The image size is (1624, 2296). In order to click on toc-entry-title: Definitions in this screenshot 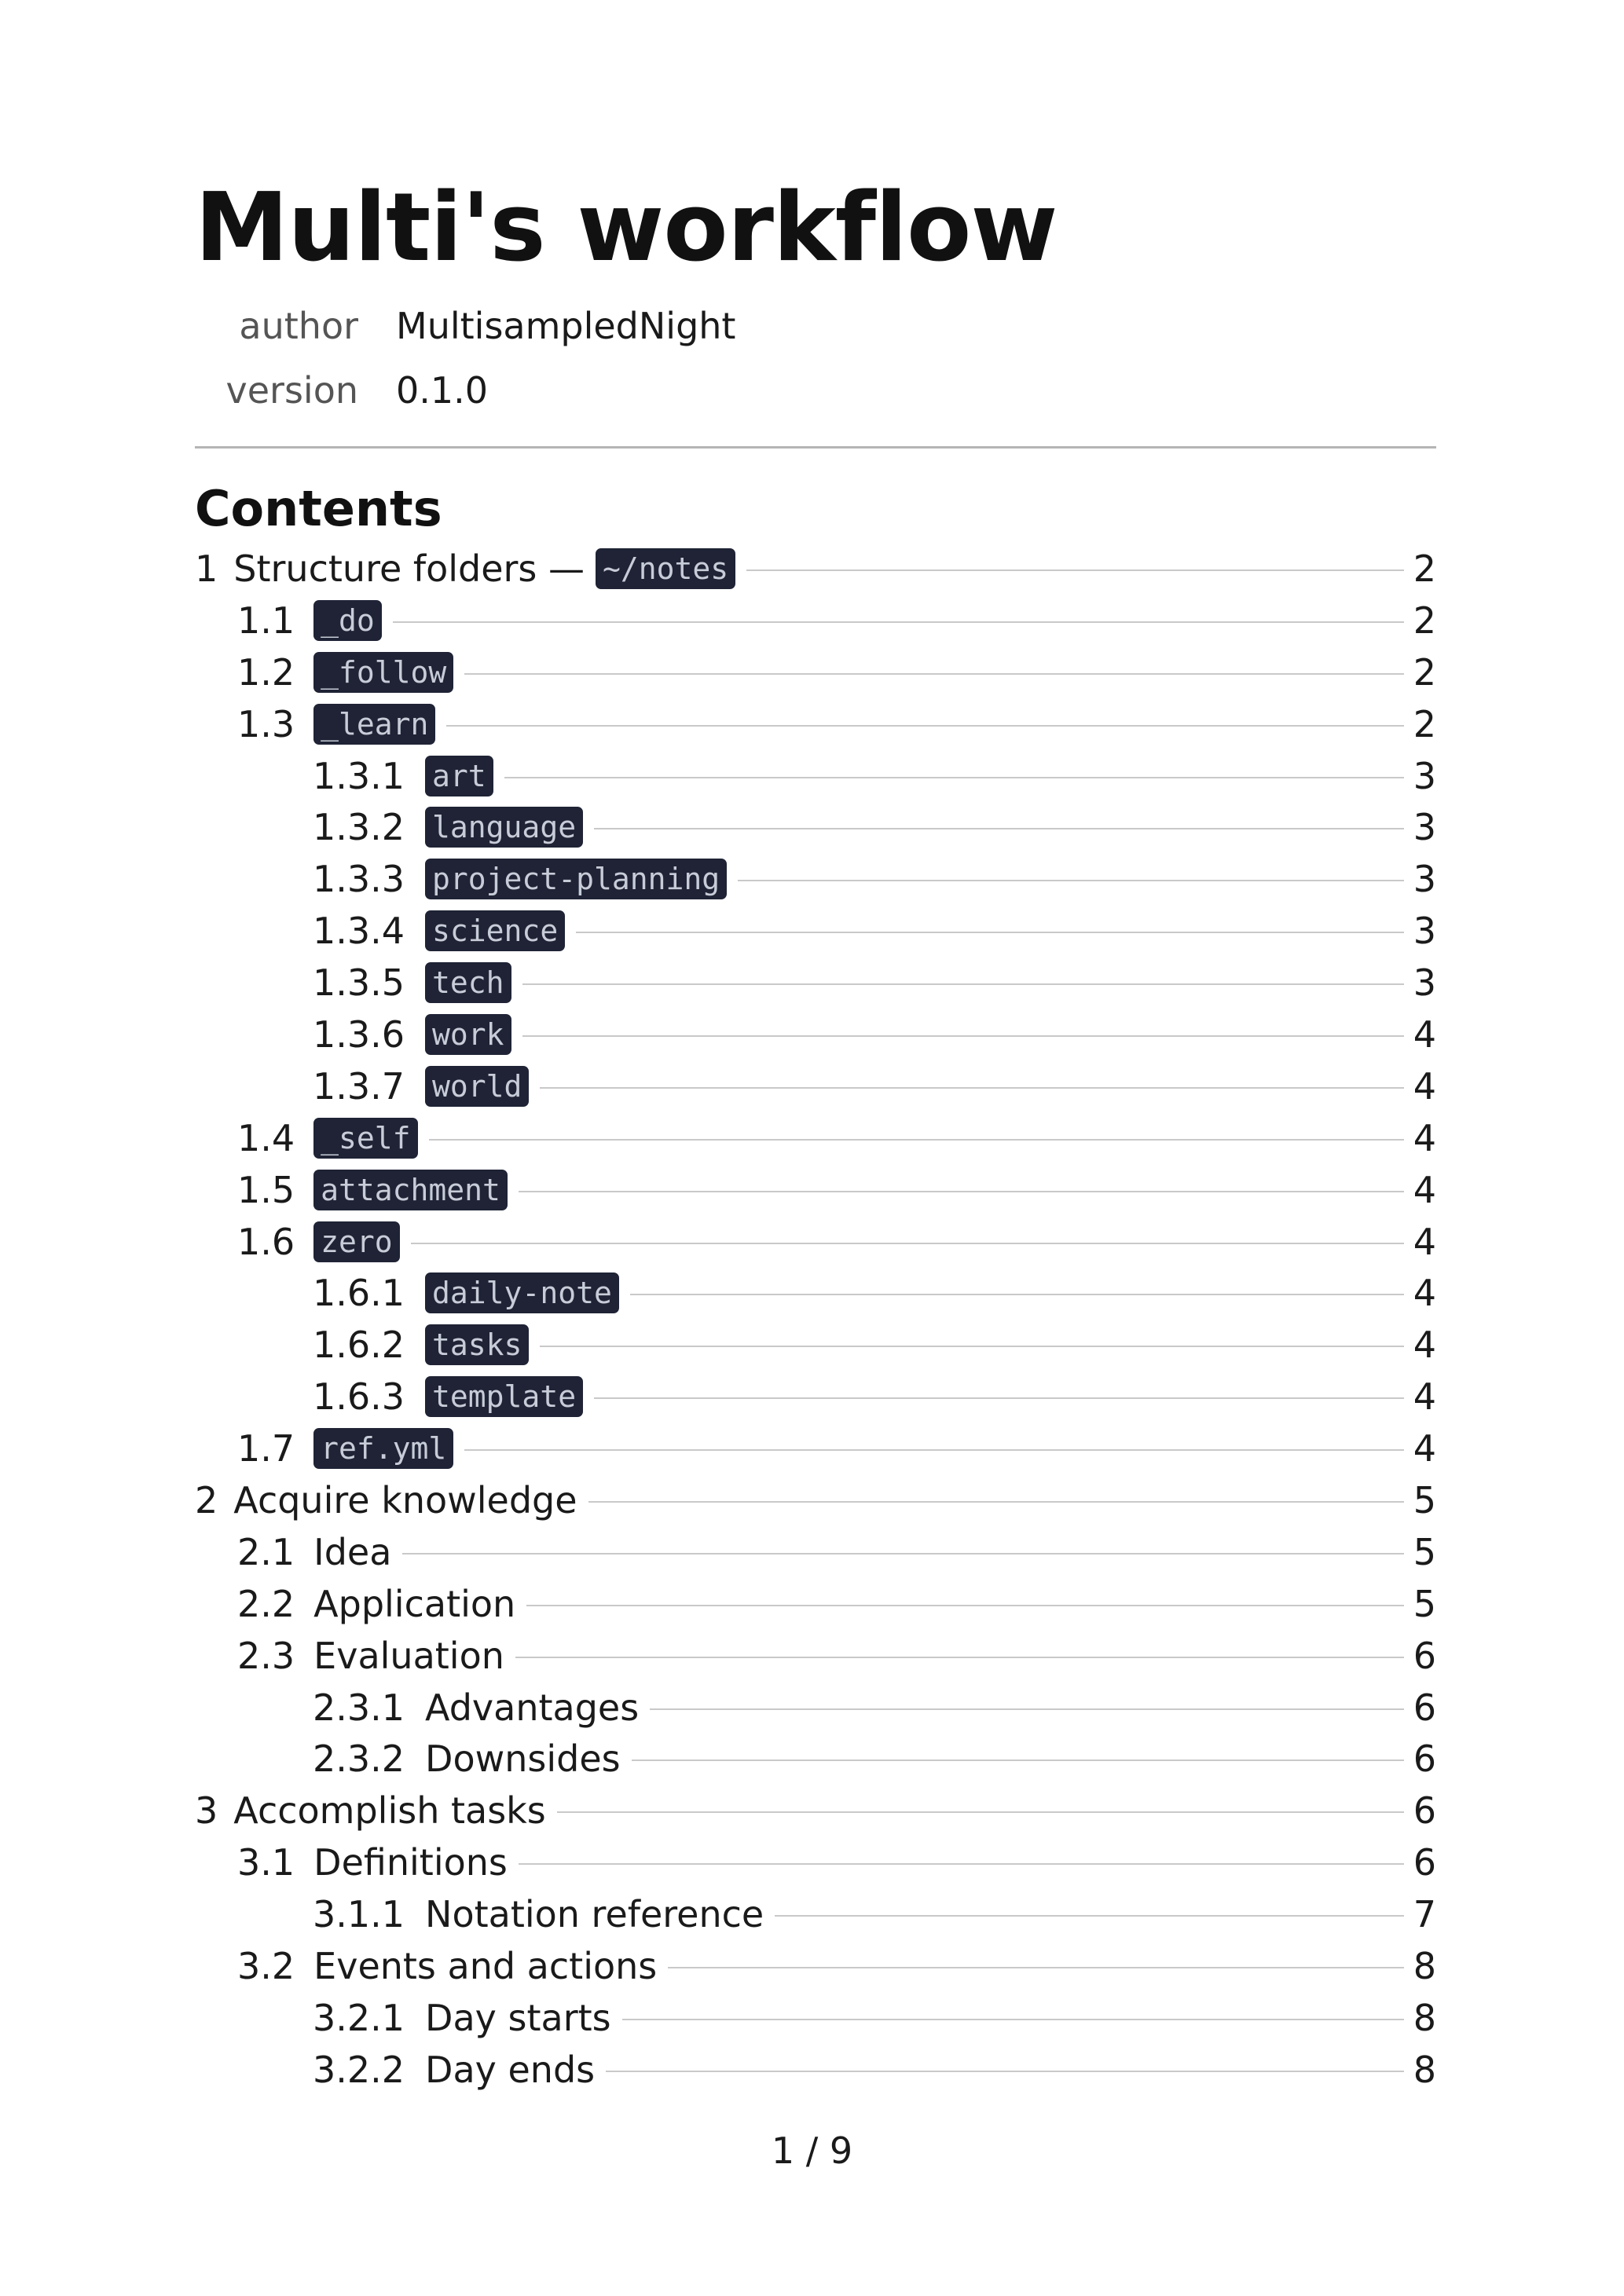, I will do `click(410, 1863)`.